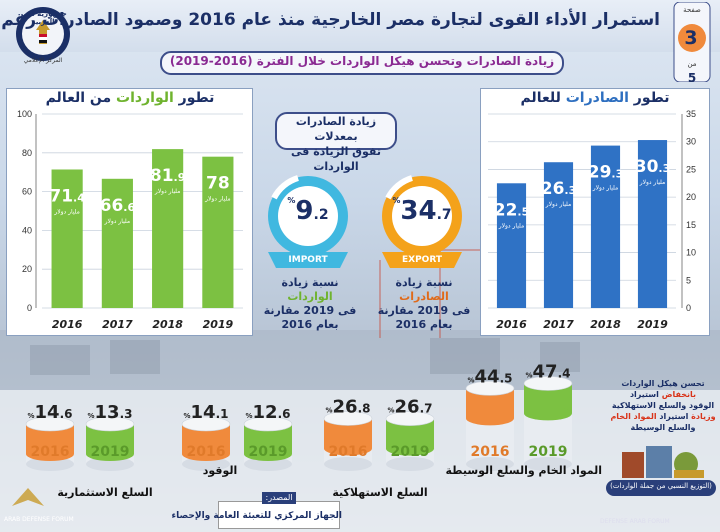  What do you see at coordinates (688, 308) in the screenshot?
I see `y-tick-label-0: 0` at bounding box center [688, 308].